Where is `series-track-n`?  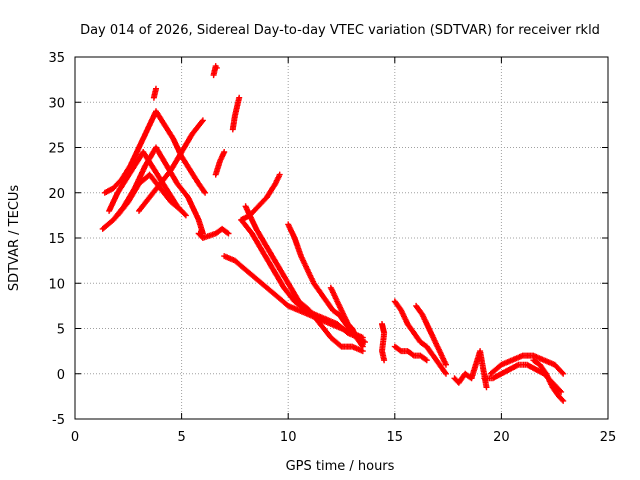
series-track-n is located at coordinates (431, 335).